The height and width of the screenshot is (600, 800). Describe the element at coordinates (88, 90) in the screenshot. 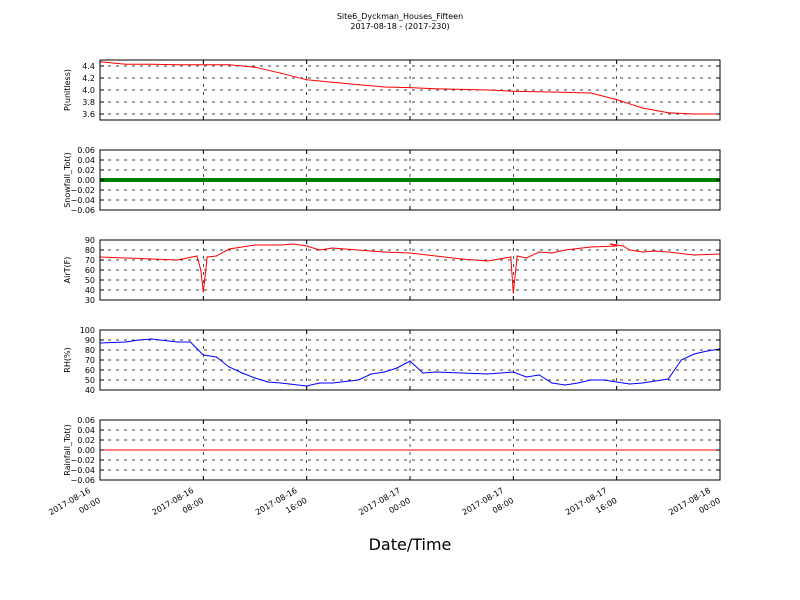

I see `y-tick-label: 4.0` at that location.